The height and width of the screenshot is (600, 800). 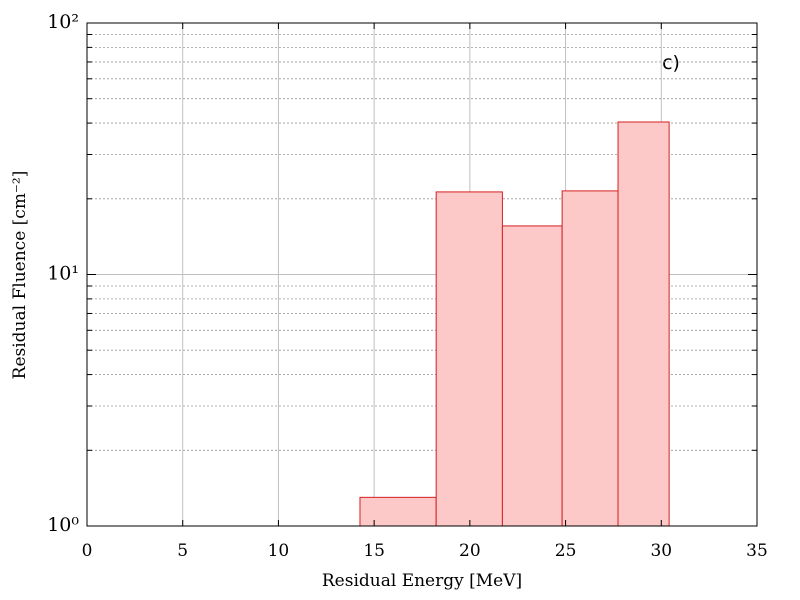 What do you see at coordinates (566, 551) in the screenshot?
I see `x-tick-label: 25` at bounding box center [566, 551].